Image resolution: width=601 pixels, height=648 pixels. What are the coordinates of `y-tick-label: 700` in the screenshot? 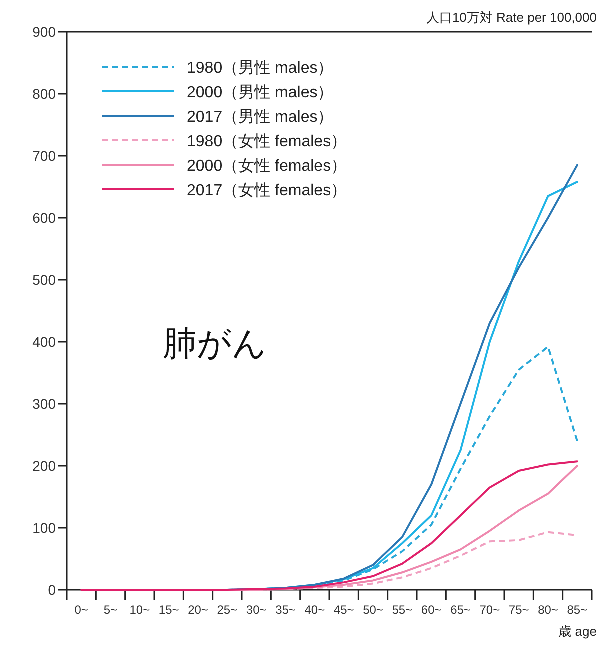 It's located at (44, 156).